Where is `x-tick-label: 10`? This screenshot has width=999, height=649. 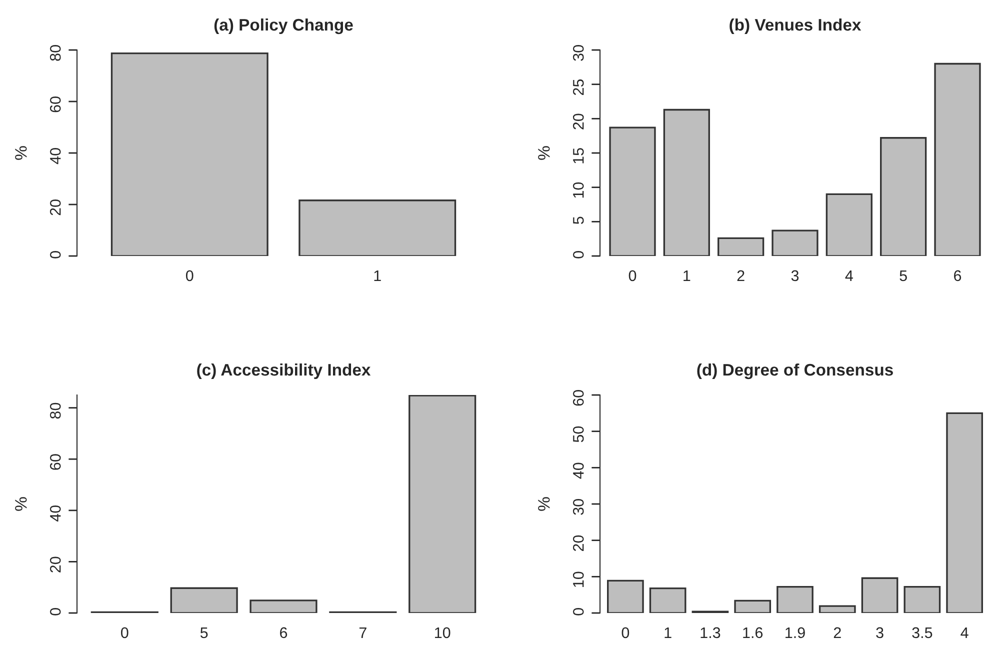 x-tick-label: 10 is located at coordinates (442, 632).